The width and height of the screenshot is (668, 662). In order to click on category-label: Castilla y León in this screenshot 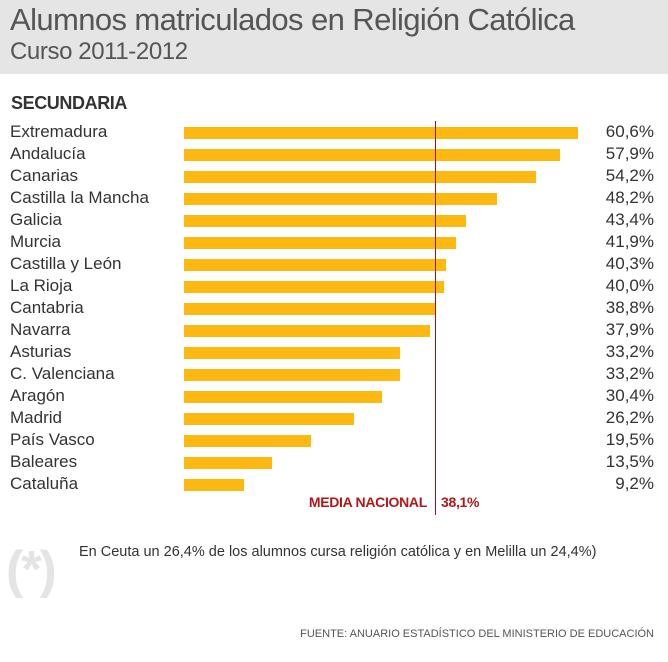, I will do `click(66, 263)`.